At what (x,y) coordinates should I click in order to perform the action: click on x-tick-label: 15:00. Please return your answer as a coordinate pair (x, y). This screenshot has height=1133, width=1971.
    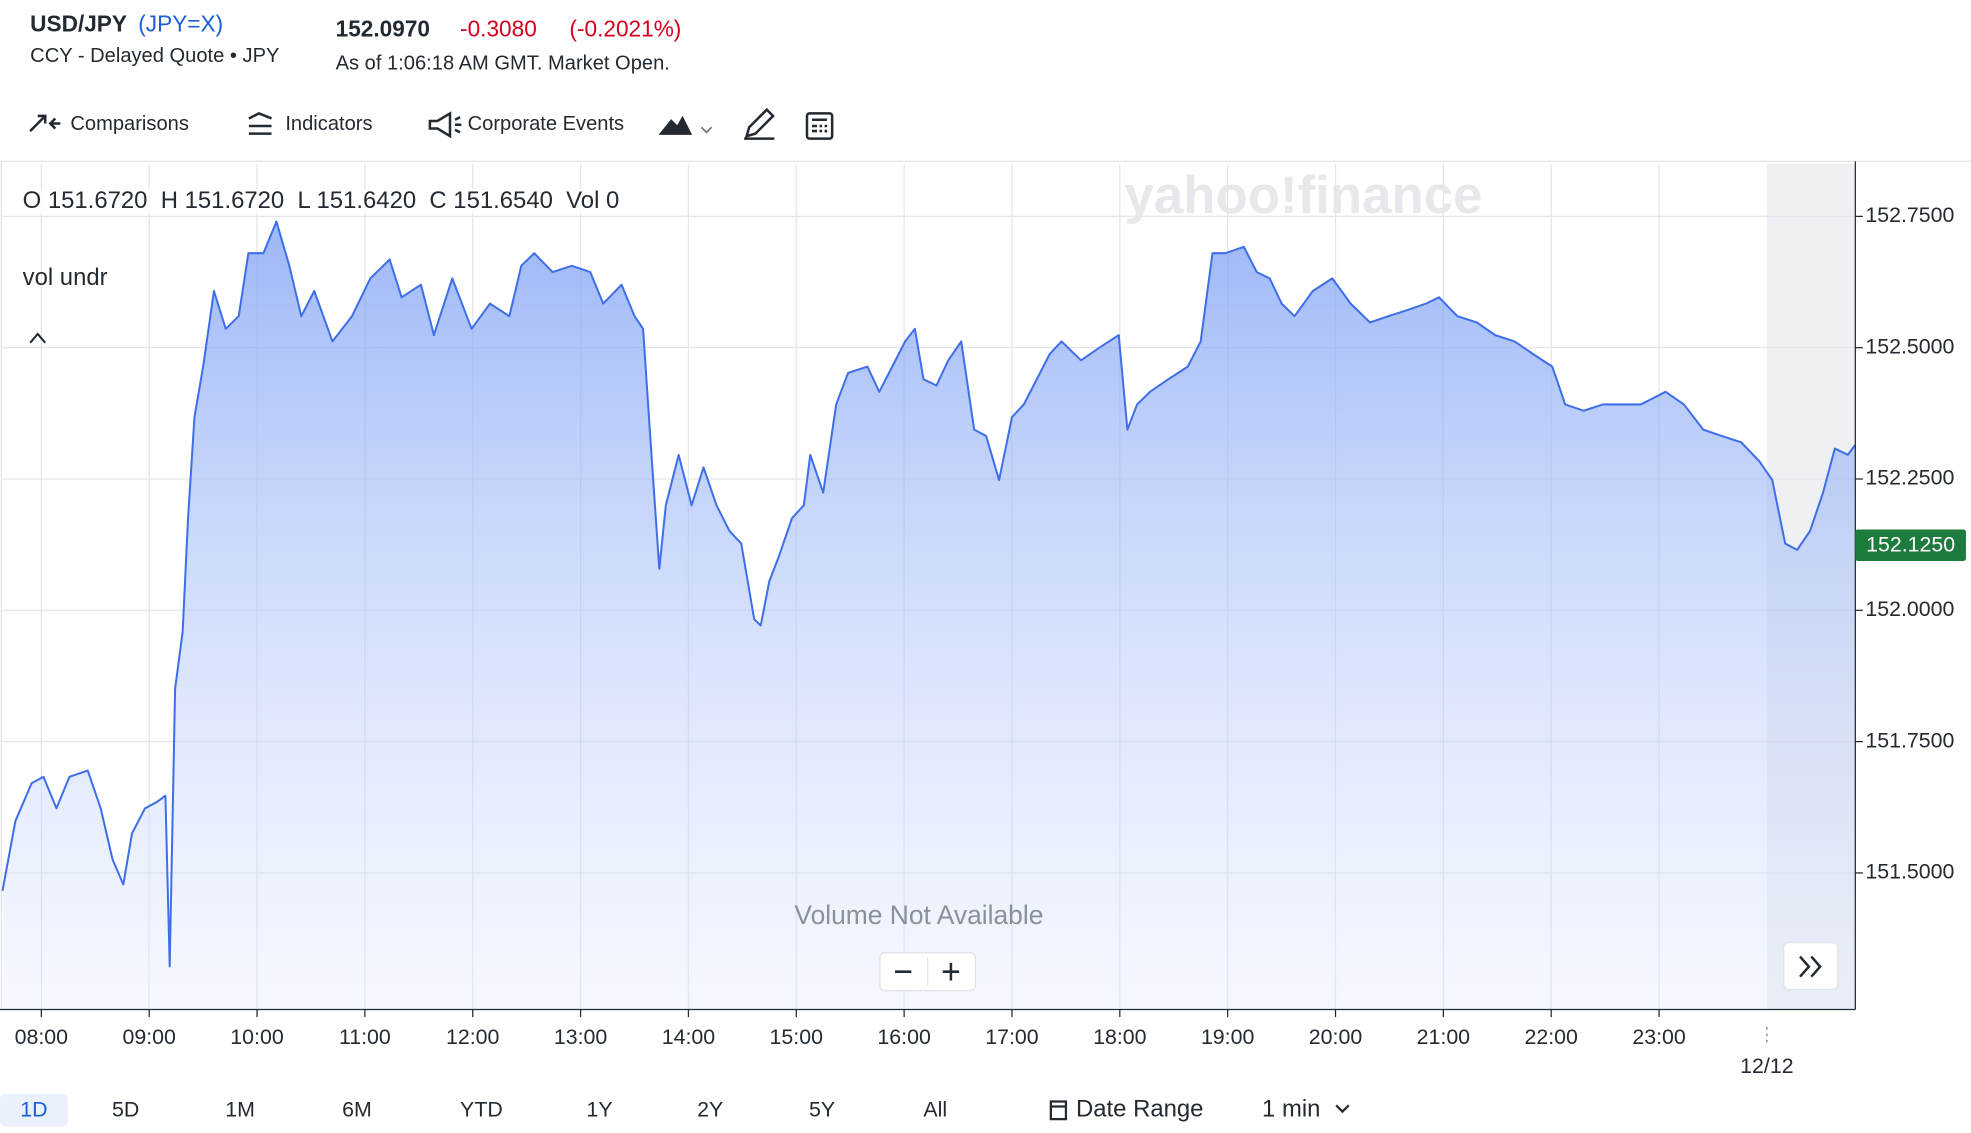
    Looking at the image, I should click on (797, 1037).